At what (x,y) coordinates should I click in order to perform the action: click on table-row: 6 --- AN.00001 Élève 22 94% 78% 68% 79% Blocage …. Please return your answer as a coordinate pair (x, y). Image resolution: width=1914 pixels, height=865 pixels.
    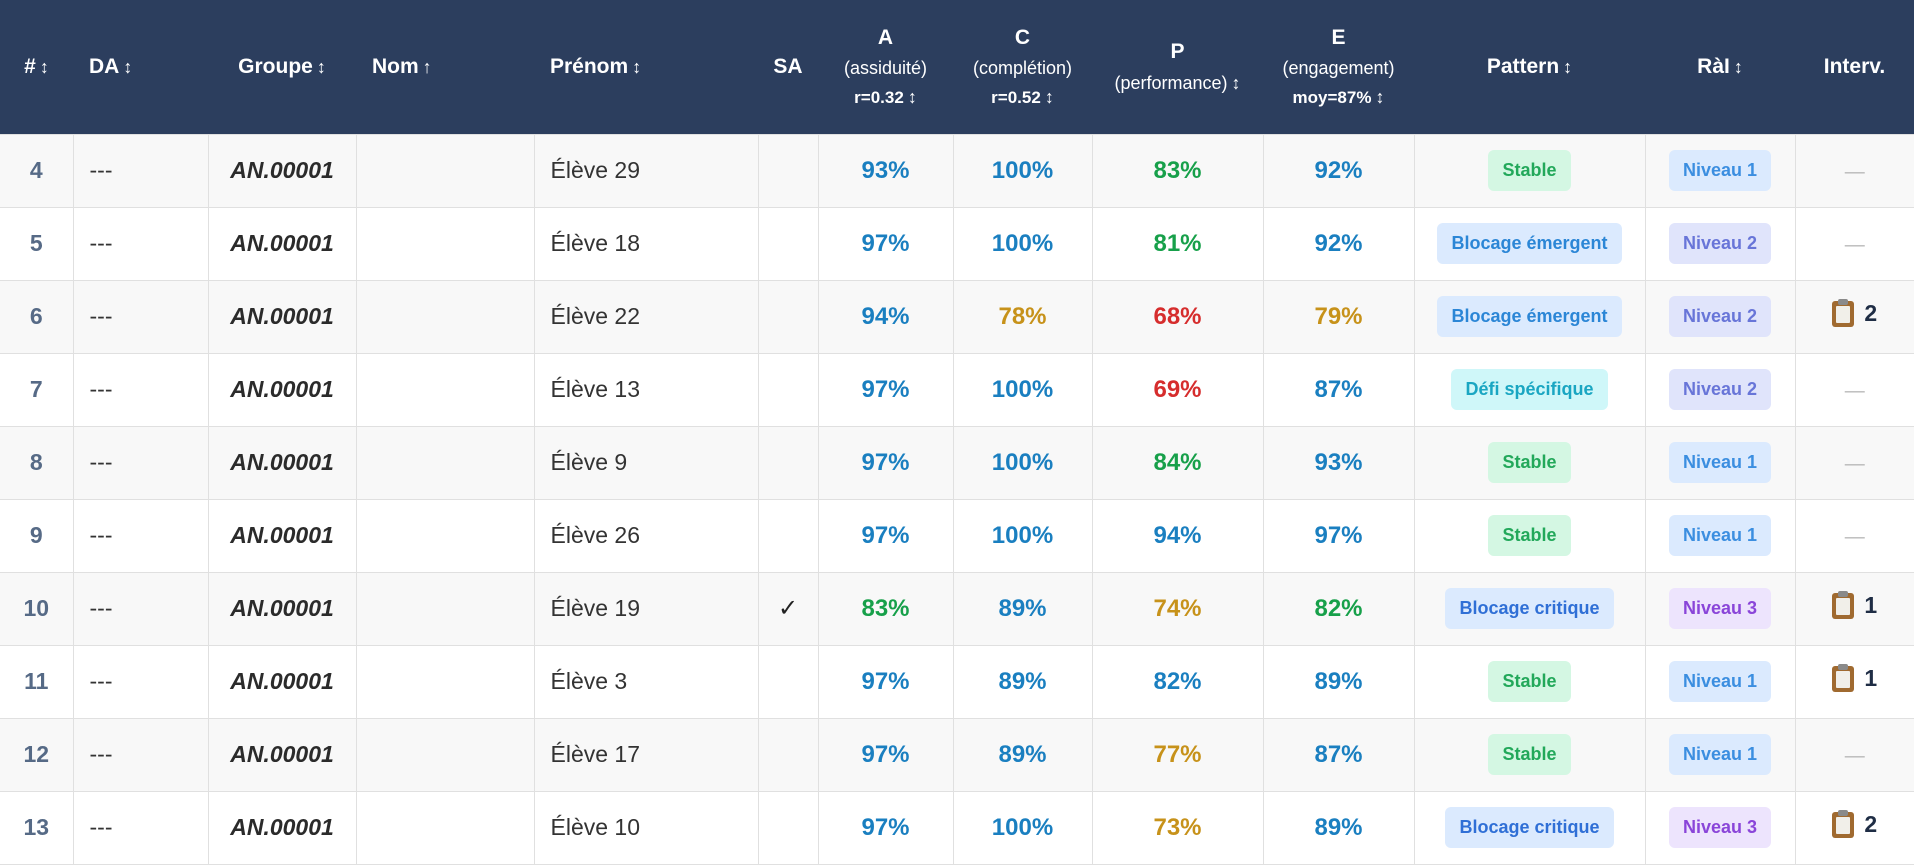
    Looking at the image, I should click on (957, 316).